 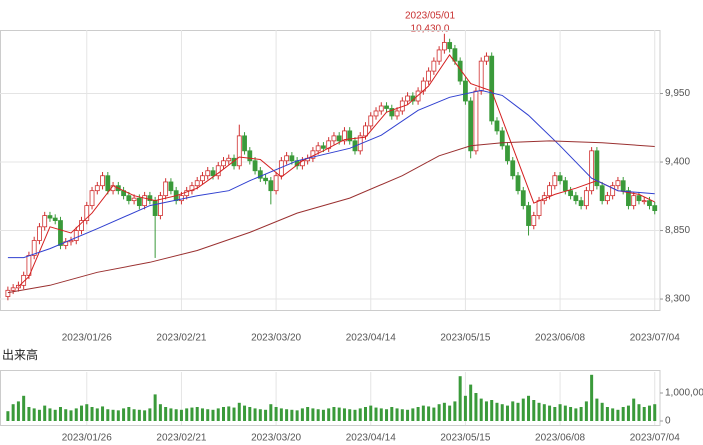 What do you see at coordinates (677, 299) in the screenshot?
I see `y-tick-label: 8,300` at bounding box center [677, 299].